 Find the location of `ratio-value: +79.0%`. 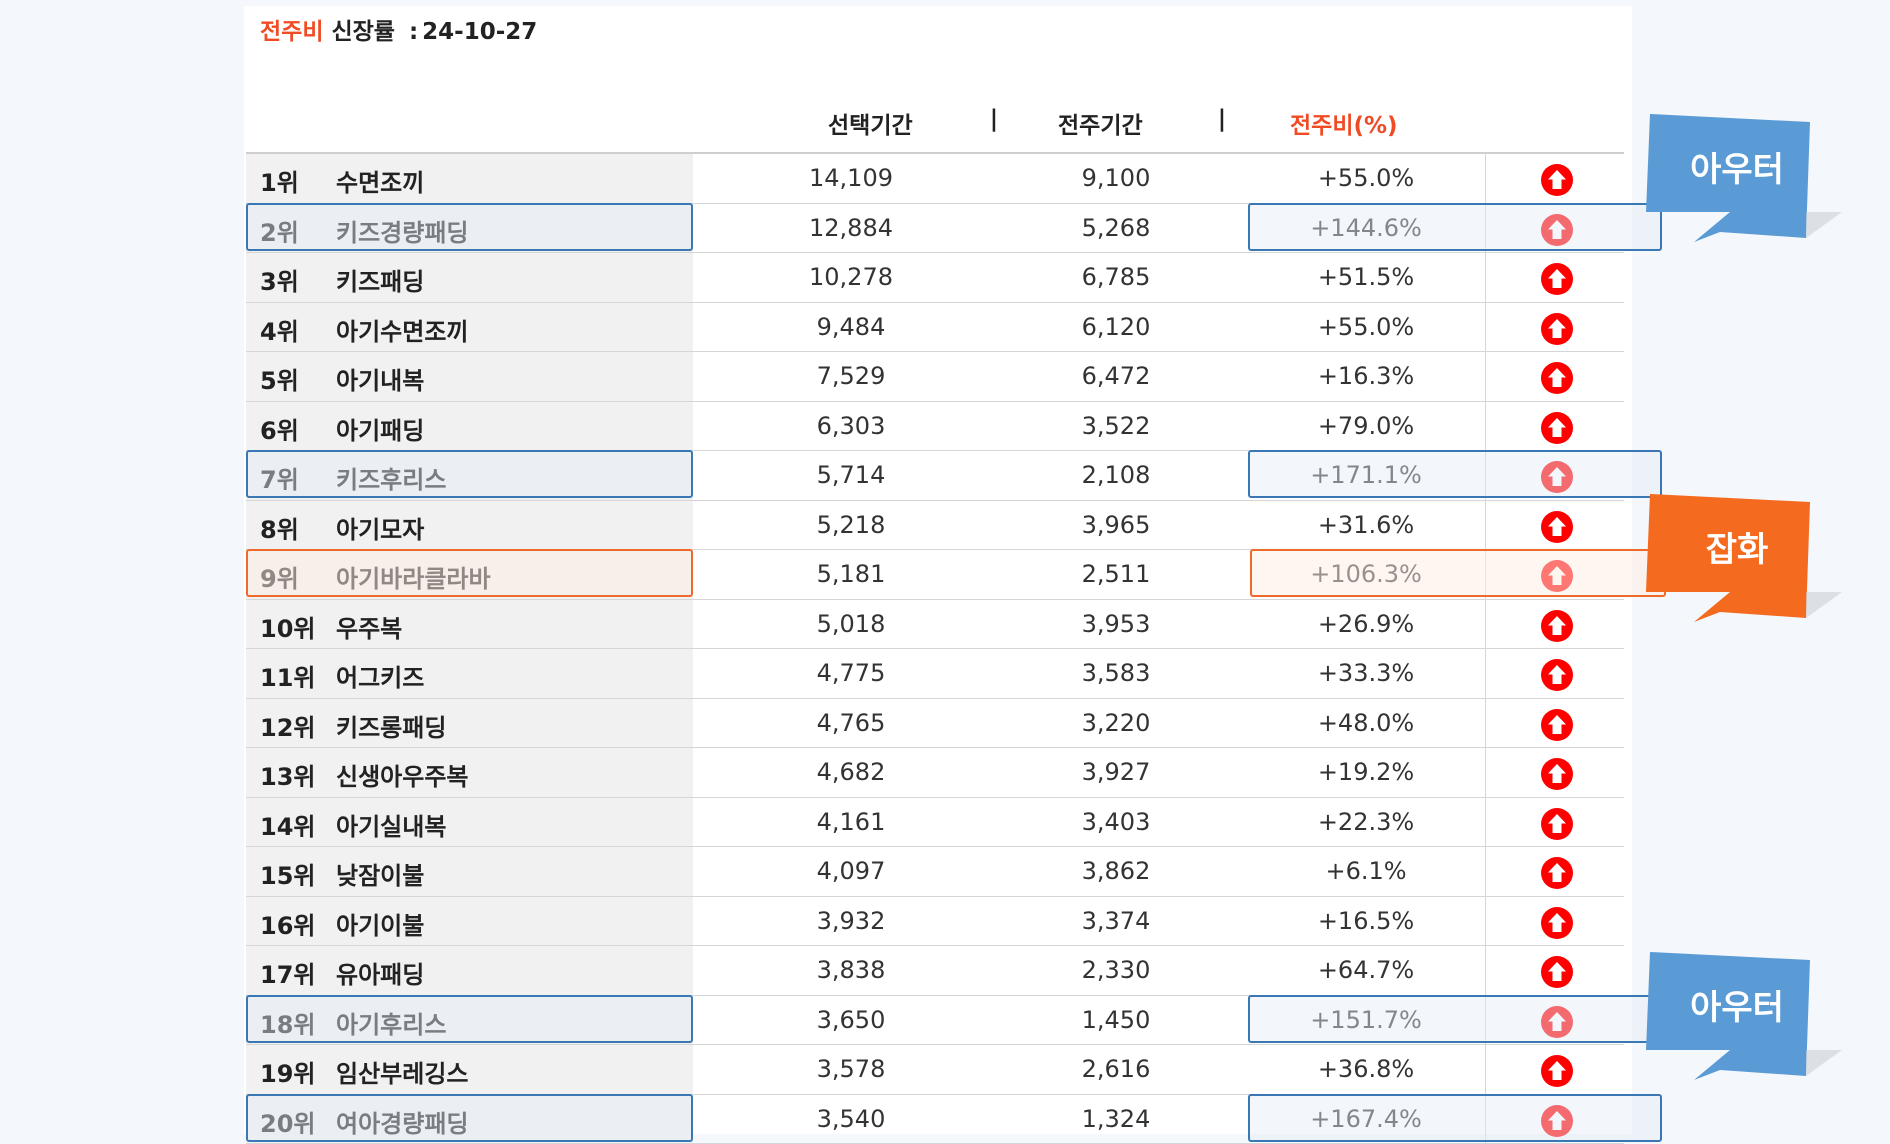

ratio-value: +79.0% is located at coordinates (1366, 426).